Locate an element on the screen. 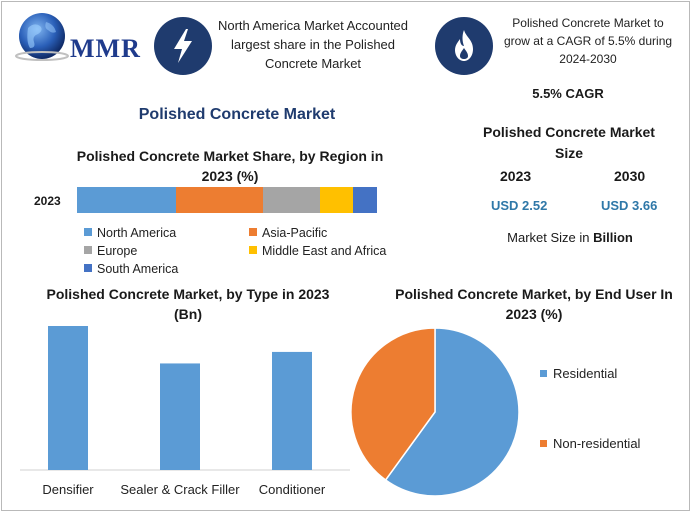 The image size is (692, 513). region-legend-north-america: North America is located at coordinates (130, 233).